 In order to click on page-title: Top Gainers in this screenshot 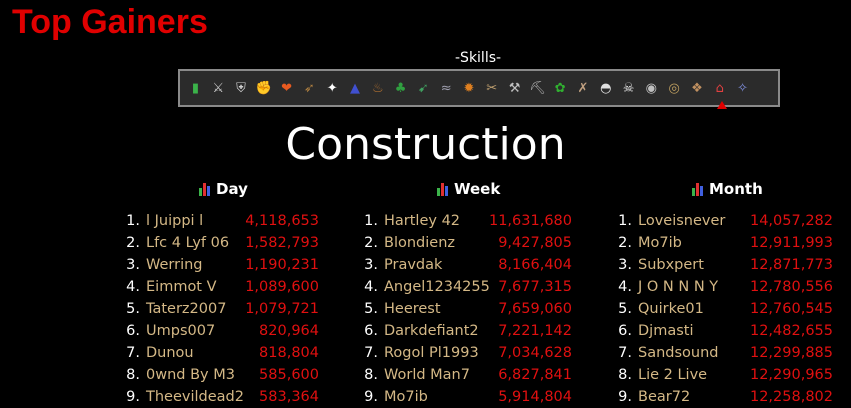, I will do `click(110, 22)`.